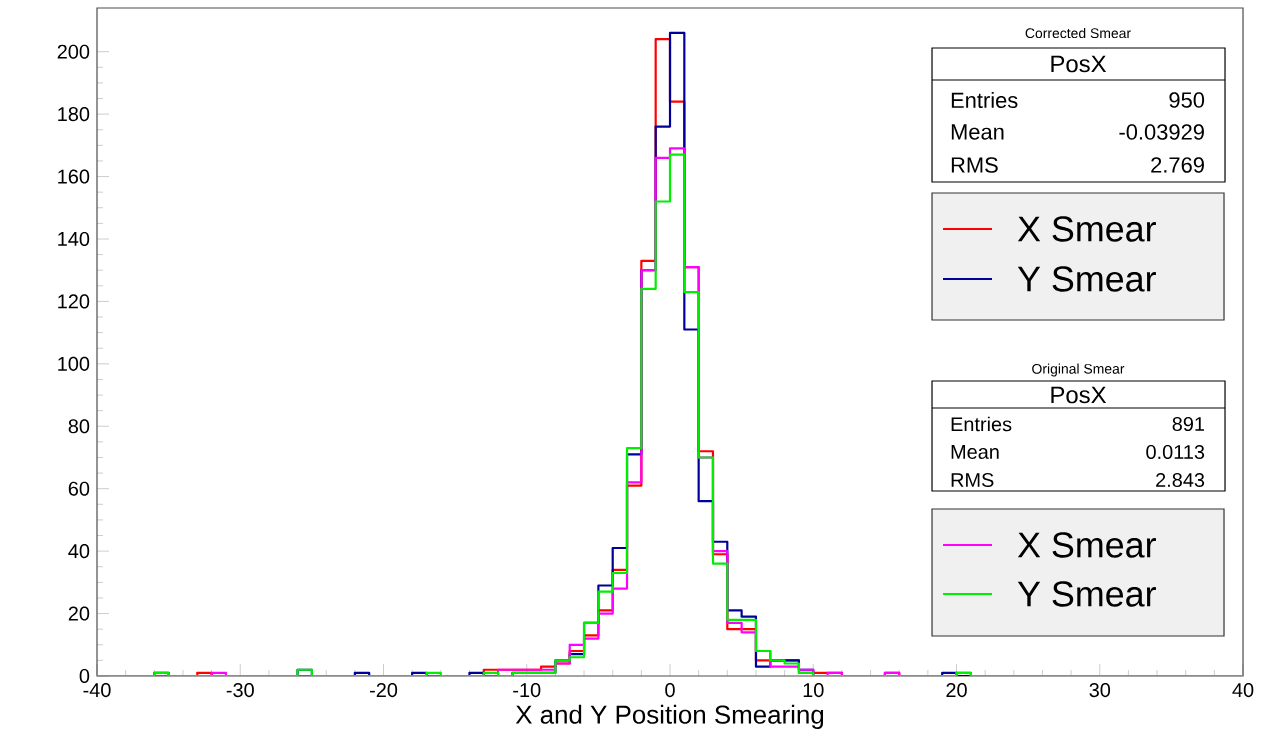 The height and width of the screenshot is (749, 1272). Describe the element at coordinates (1078, 370) in the screenshot. I see `annotation: Original Smear` at that location.